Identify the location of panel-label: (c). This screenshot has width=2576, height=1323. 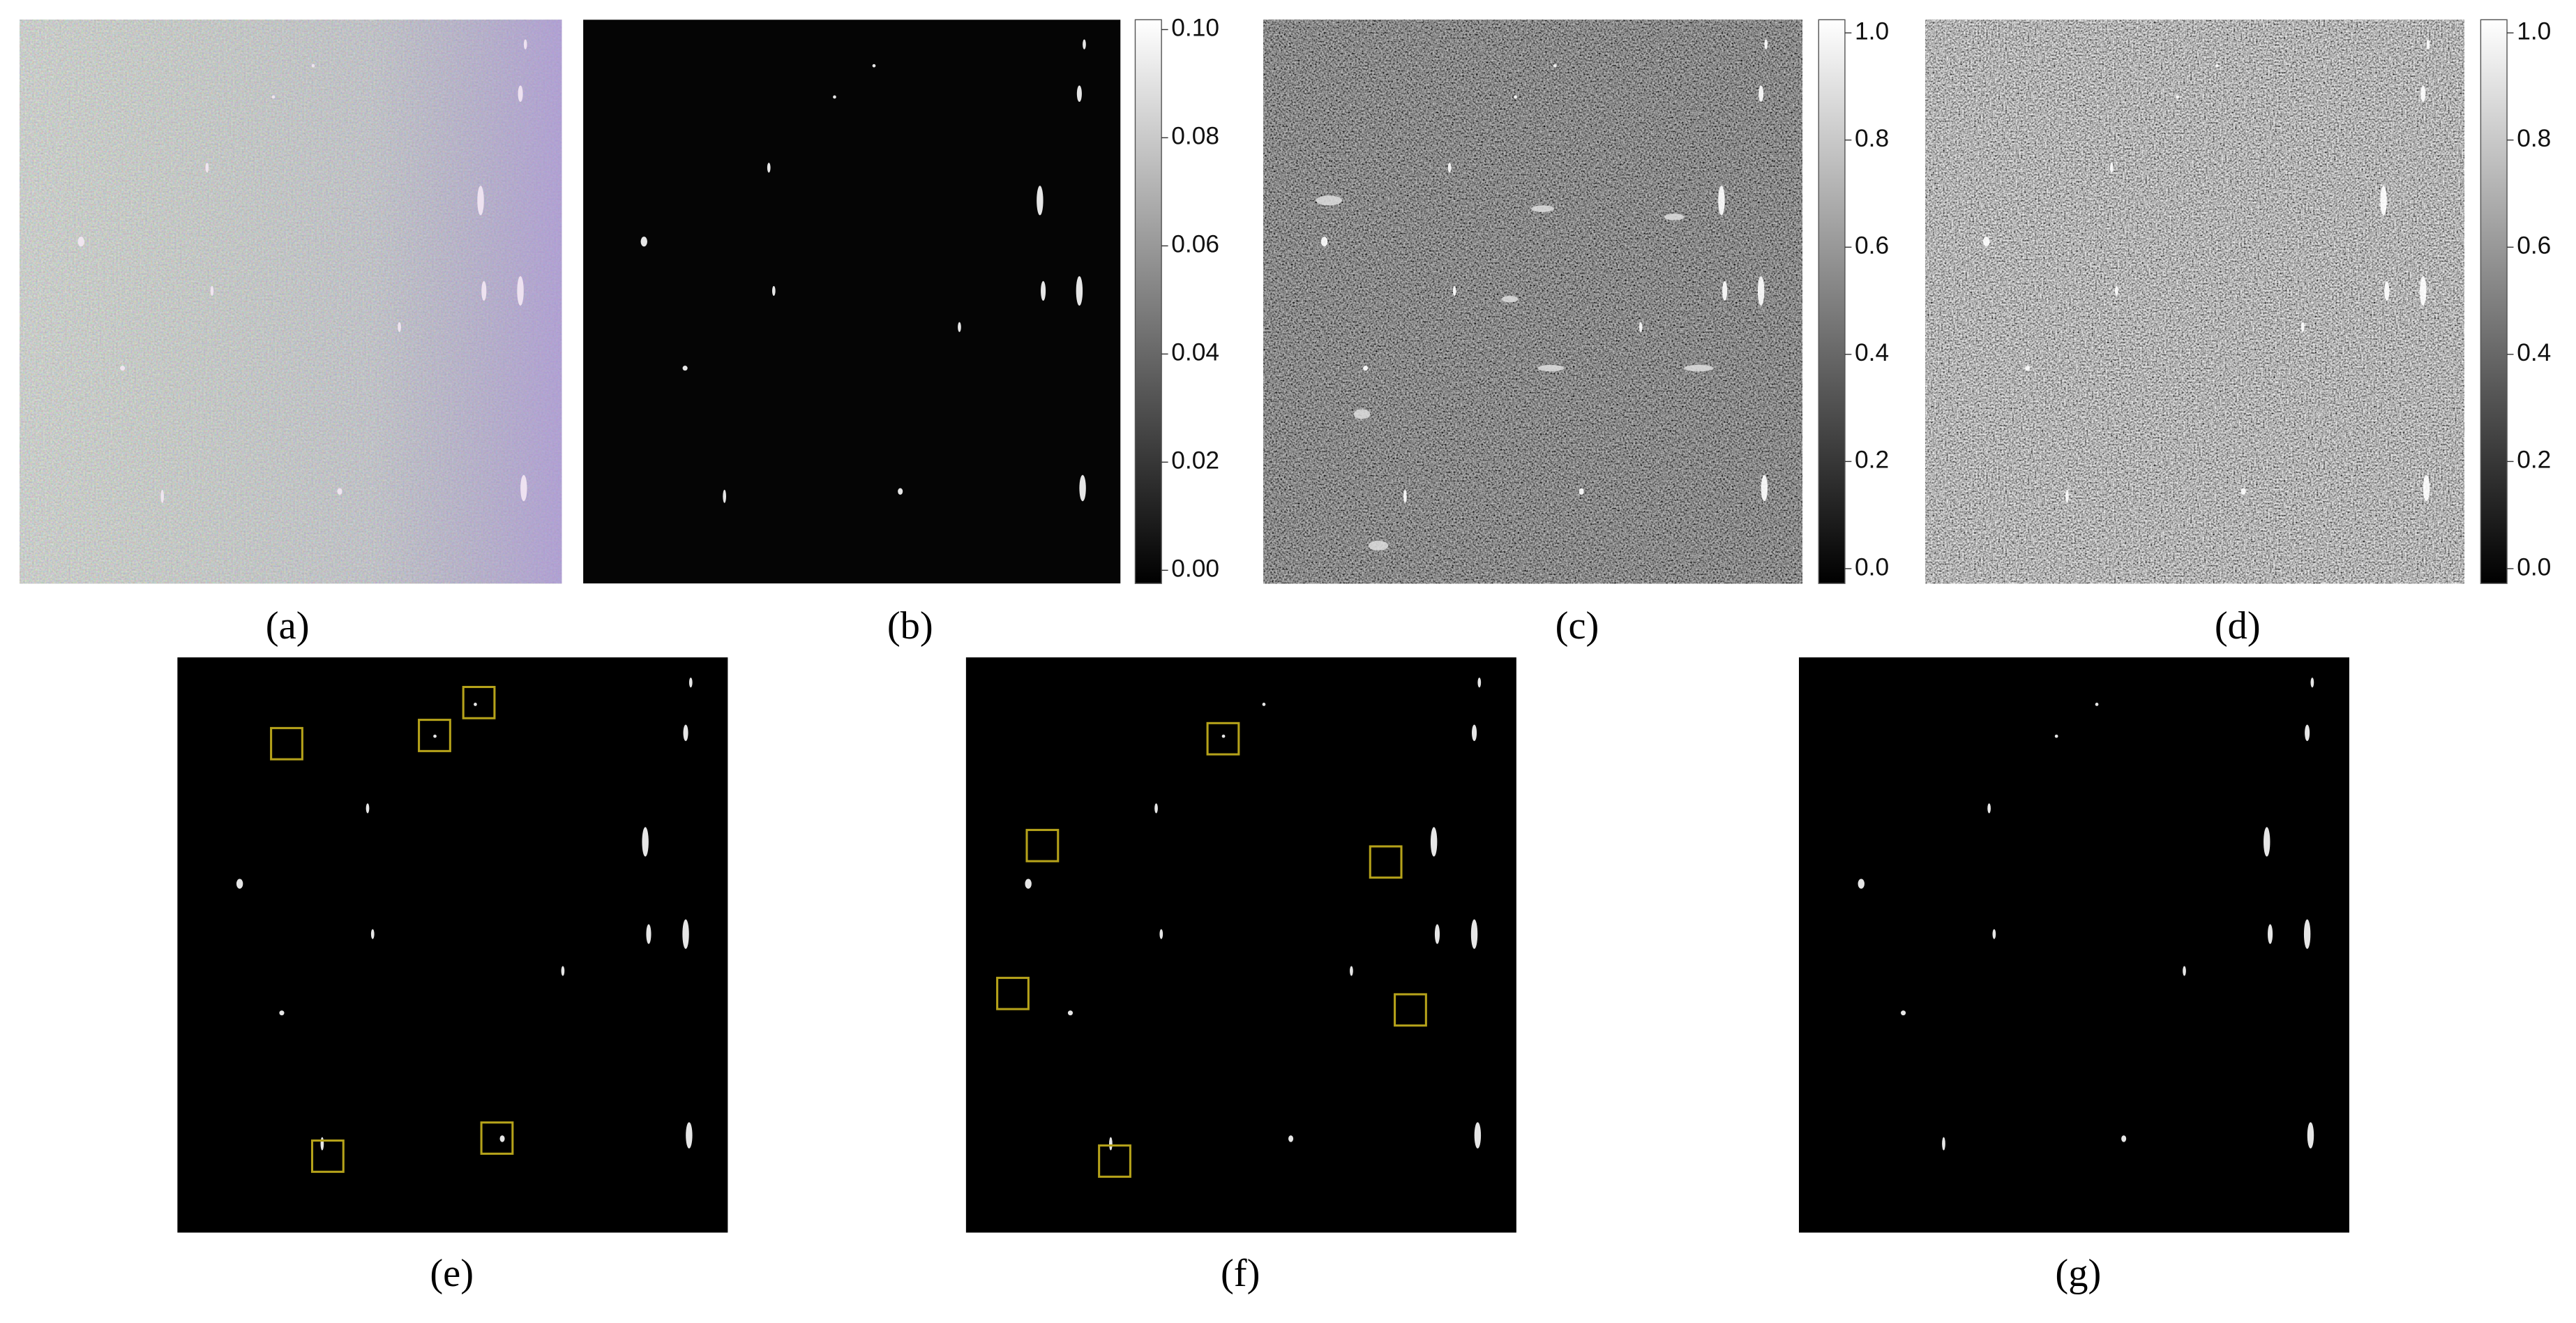
(1578, 626).